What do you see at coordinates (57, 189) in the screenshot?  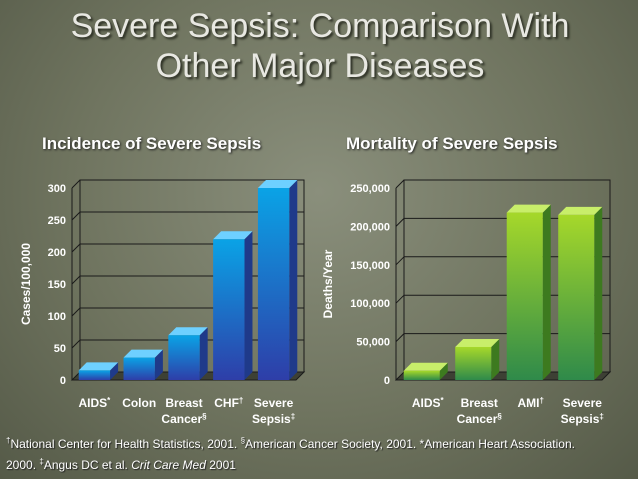 I see `y-tick-label: 300` at bounding box center [57, 189].